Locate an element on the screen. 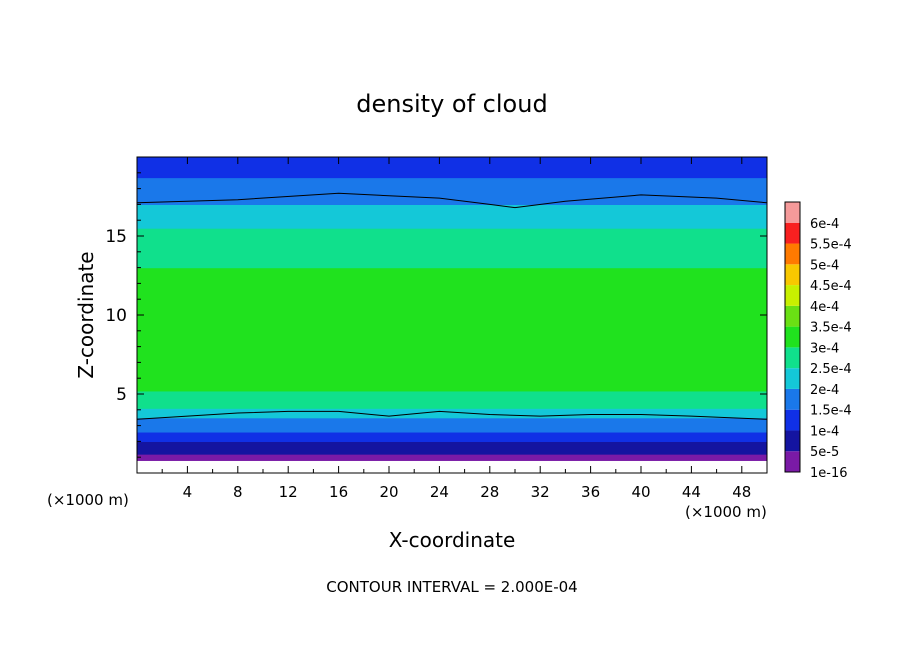 The height and width of the screenshot is (654, 904). contour-interval-note: CONTOUR INTERVAL = 2.000E-04 is located at coordinates (451, 587).